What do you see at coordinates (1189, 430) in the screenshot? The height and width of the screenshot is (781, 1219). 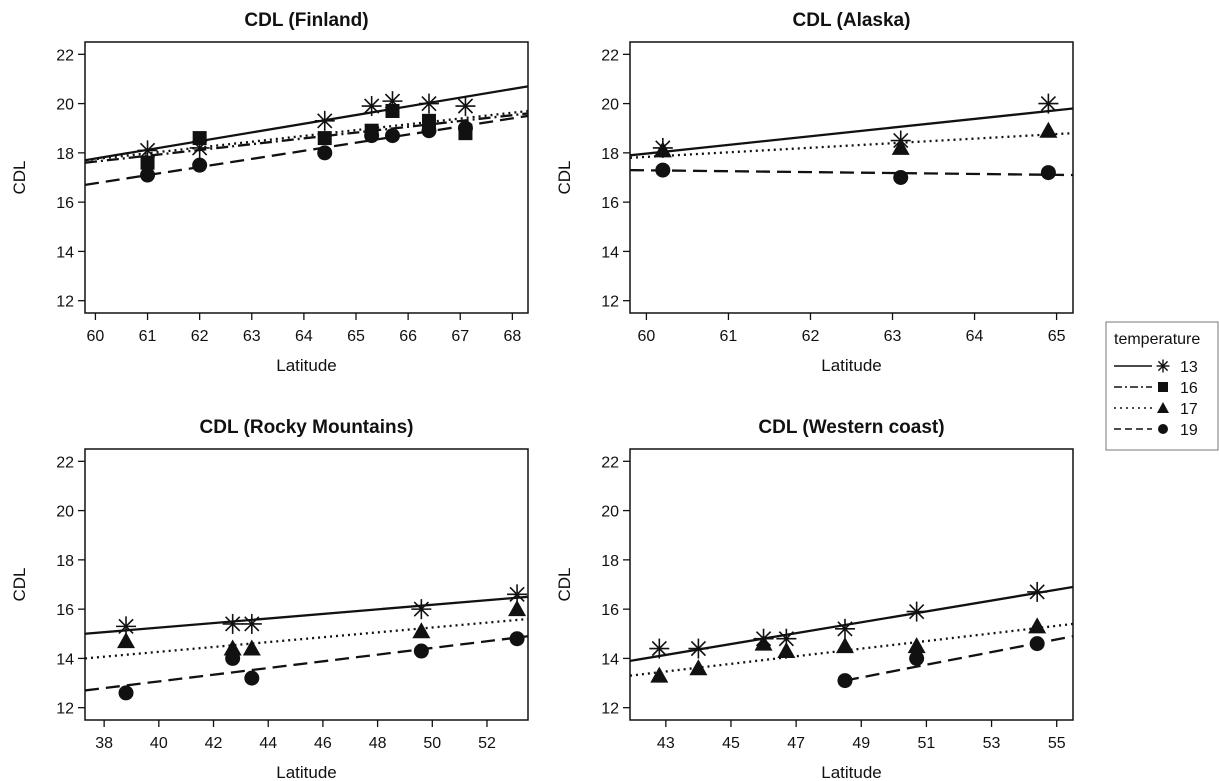 I see `legend-label-19: 19` at bounding box center [1189, 430].